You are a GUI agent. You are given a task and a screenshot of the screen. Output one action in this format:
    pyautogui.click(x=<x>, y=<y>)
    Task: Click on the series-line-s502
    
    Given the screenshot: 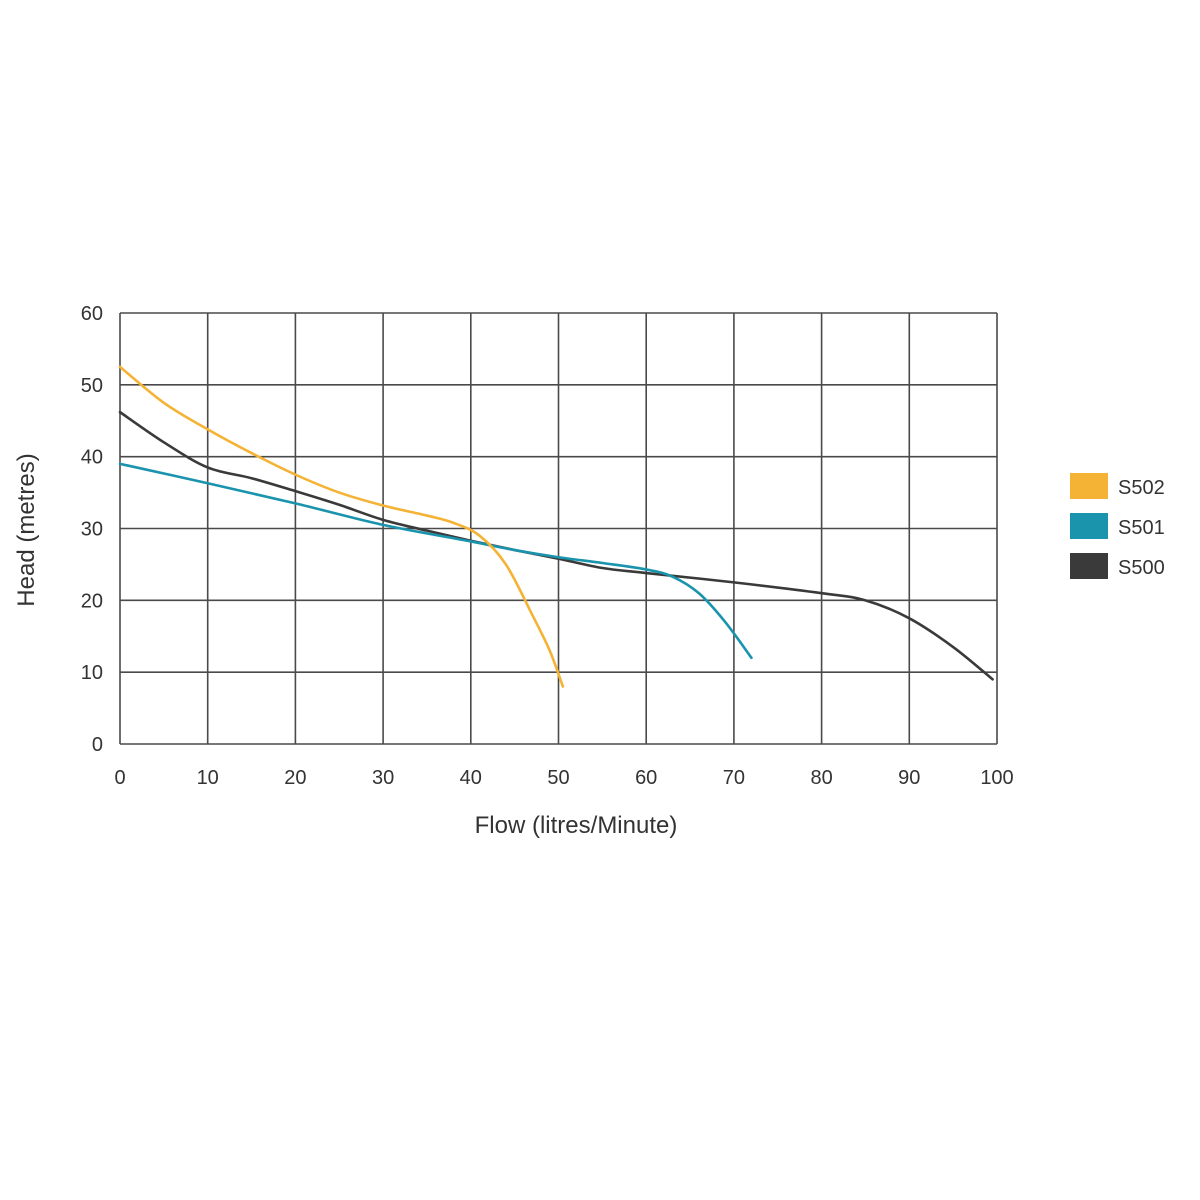 What is the action you would take?
    pyautogui.click(x=341, y=526)
    